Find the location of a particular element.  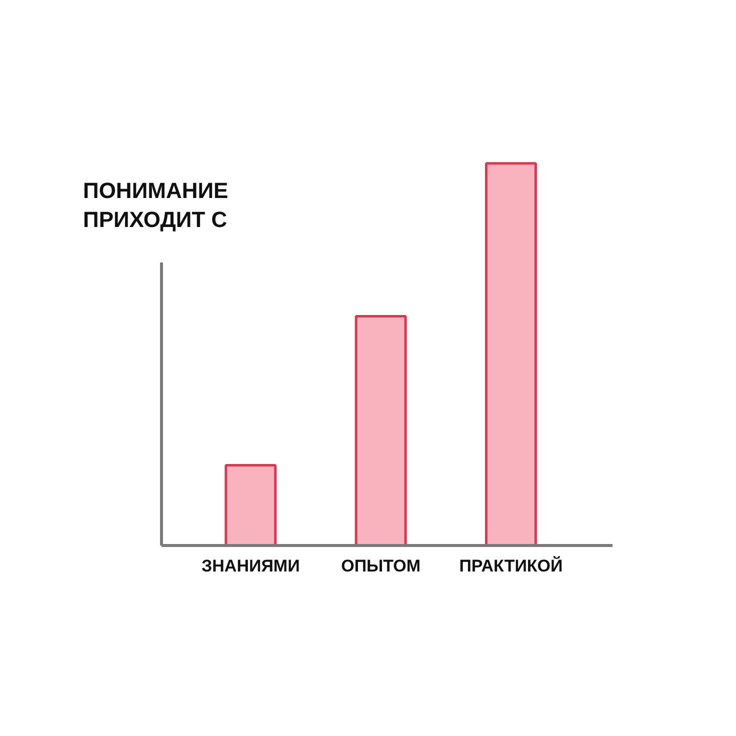

text: ПОНИМАНИЕ ПРИХОДИТ С is located at coordinates (155, 205).